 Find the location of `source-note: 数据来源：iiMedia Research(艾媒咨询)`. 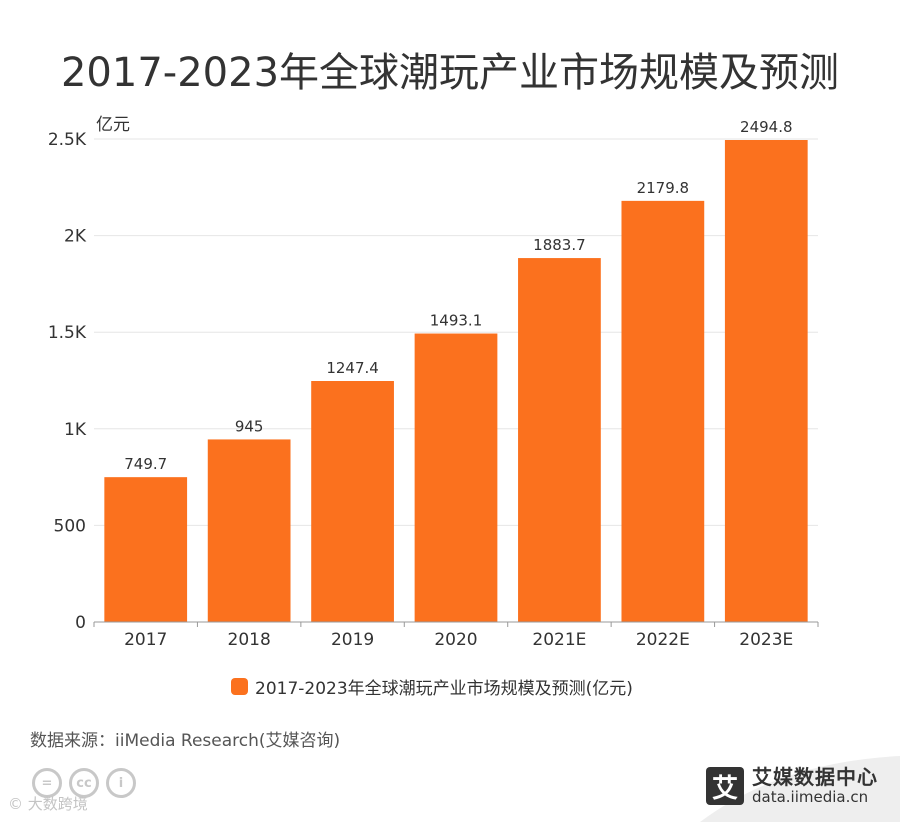

source-note: 数据来源：iiMedia Research(艾媒咨询) is located at coordinates (185, 741).